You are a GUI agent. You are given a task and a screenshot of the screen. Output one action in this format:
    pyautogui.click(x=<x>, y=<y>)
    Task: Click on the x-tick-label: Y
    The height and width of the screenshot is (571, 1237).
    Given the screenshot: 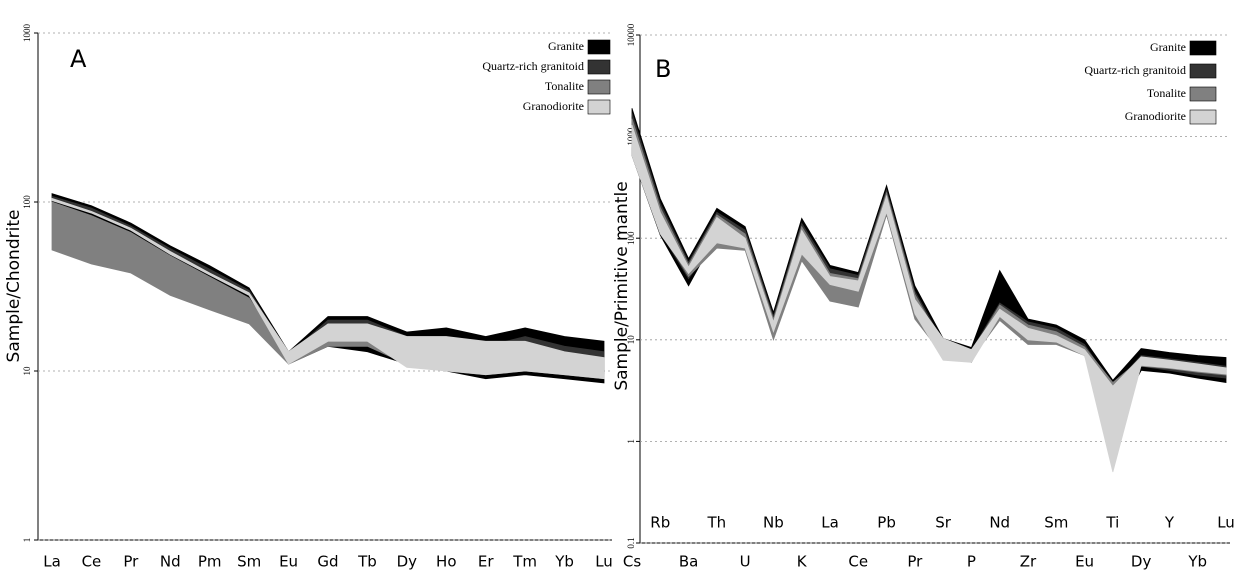 What is the action you would take?
    pyautogui.click(x=1169, y=523)
    